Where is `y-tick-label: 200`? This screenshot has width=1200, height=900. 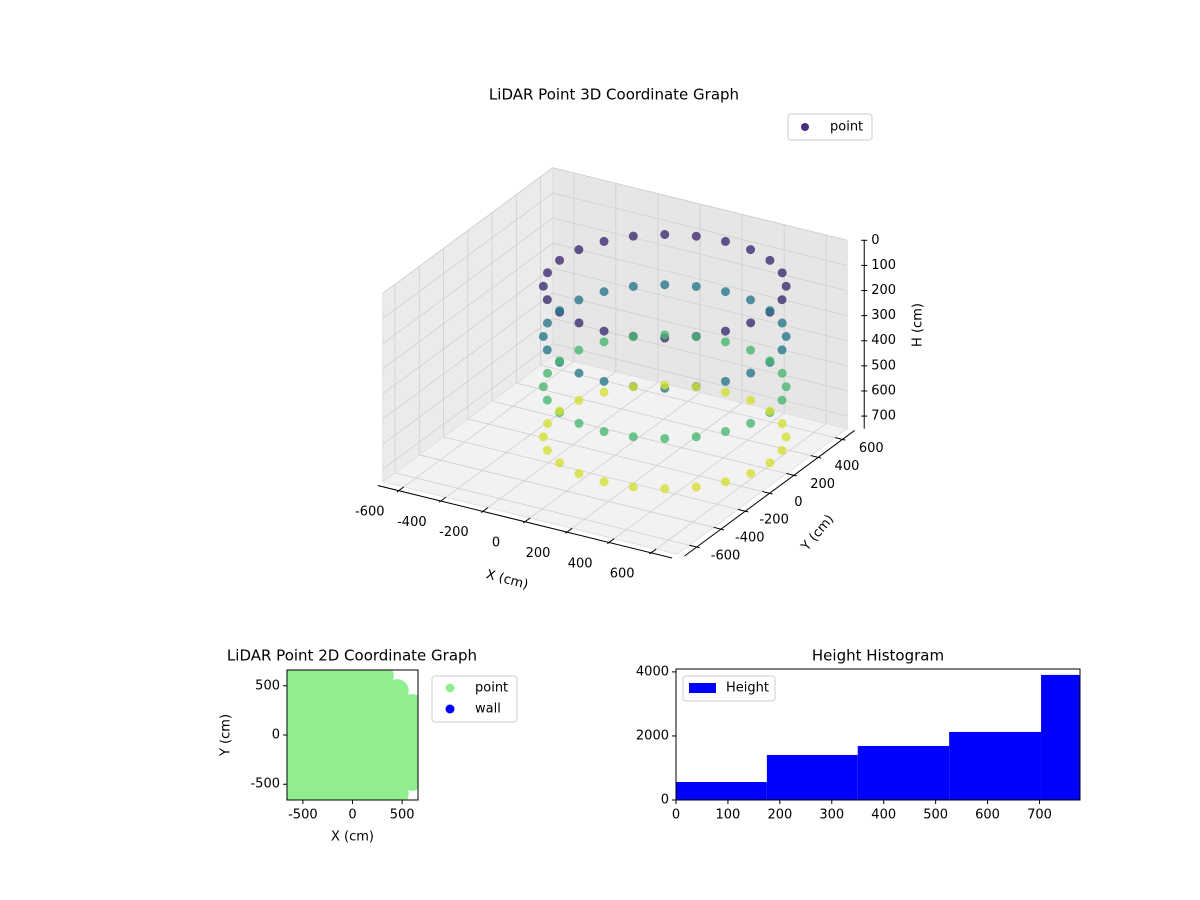 y-tick-label: 200 is located at coordinates (822, 484).